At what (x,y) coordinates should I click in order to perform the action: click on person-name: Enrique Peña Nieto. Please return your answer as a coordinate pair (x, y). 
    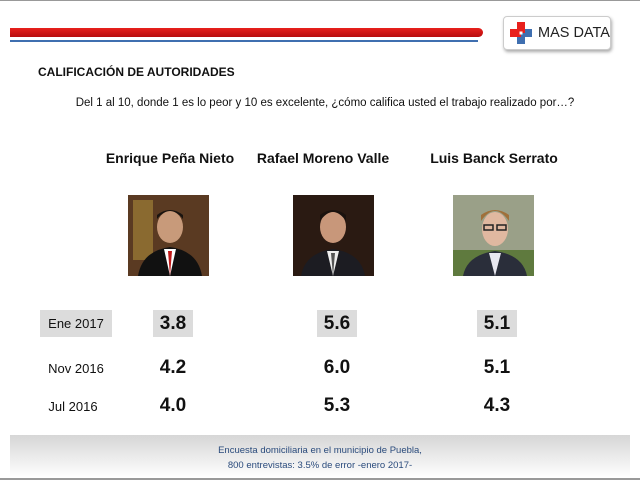
    Looking at the image, I should click on (170, 158).